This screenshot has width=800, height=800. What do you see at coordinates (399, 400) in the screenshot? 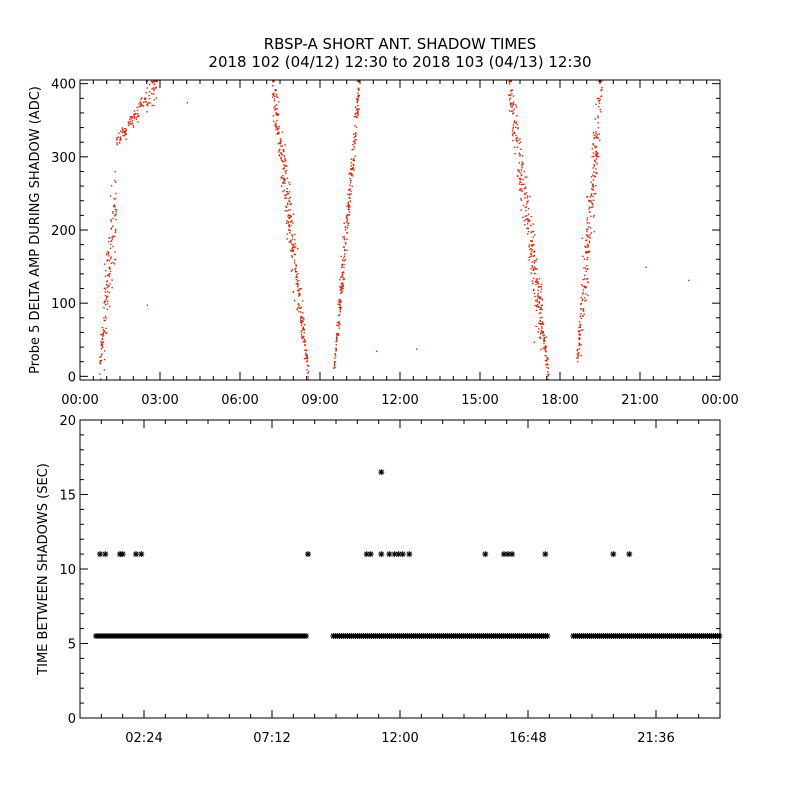
I see `x-tick-label: 12:00` at bounding box center [399, 400].